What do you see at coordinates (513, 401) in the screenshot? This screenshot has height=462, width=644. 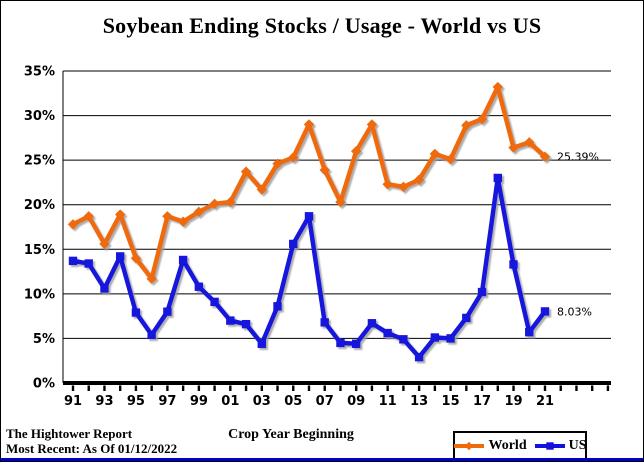 I see `x-axis-tick-label: 19` at bounding box center [513, 401].